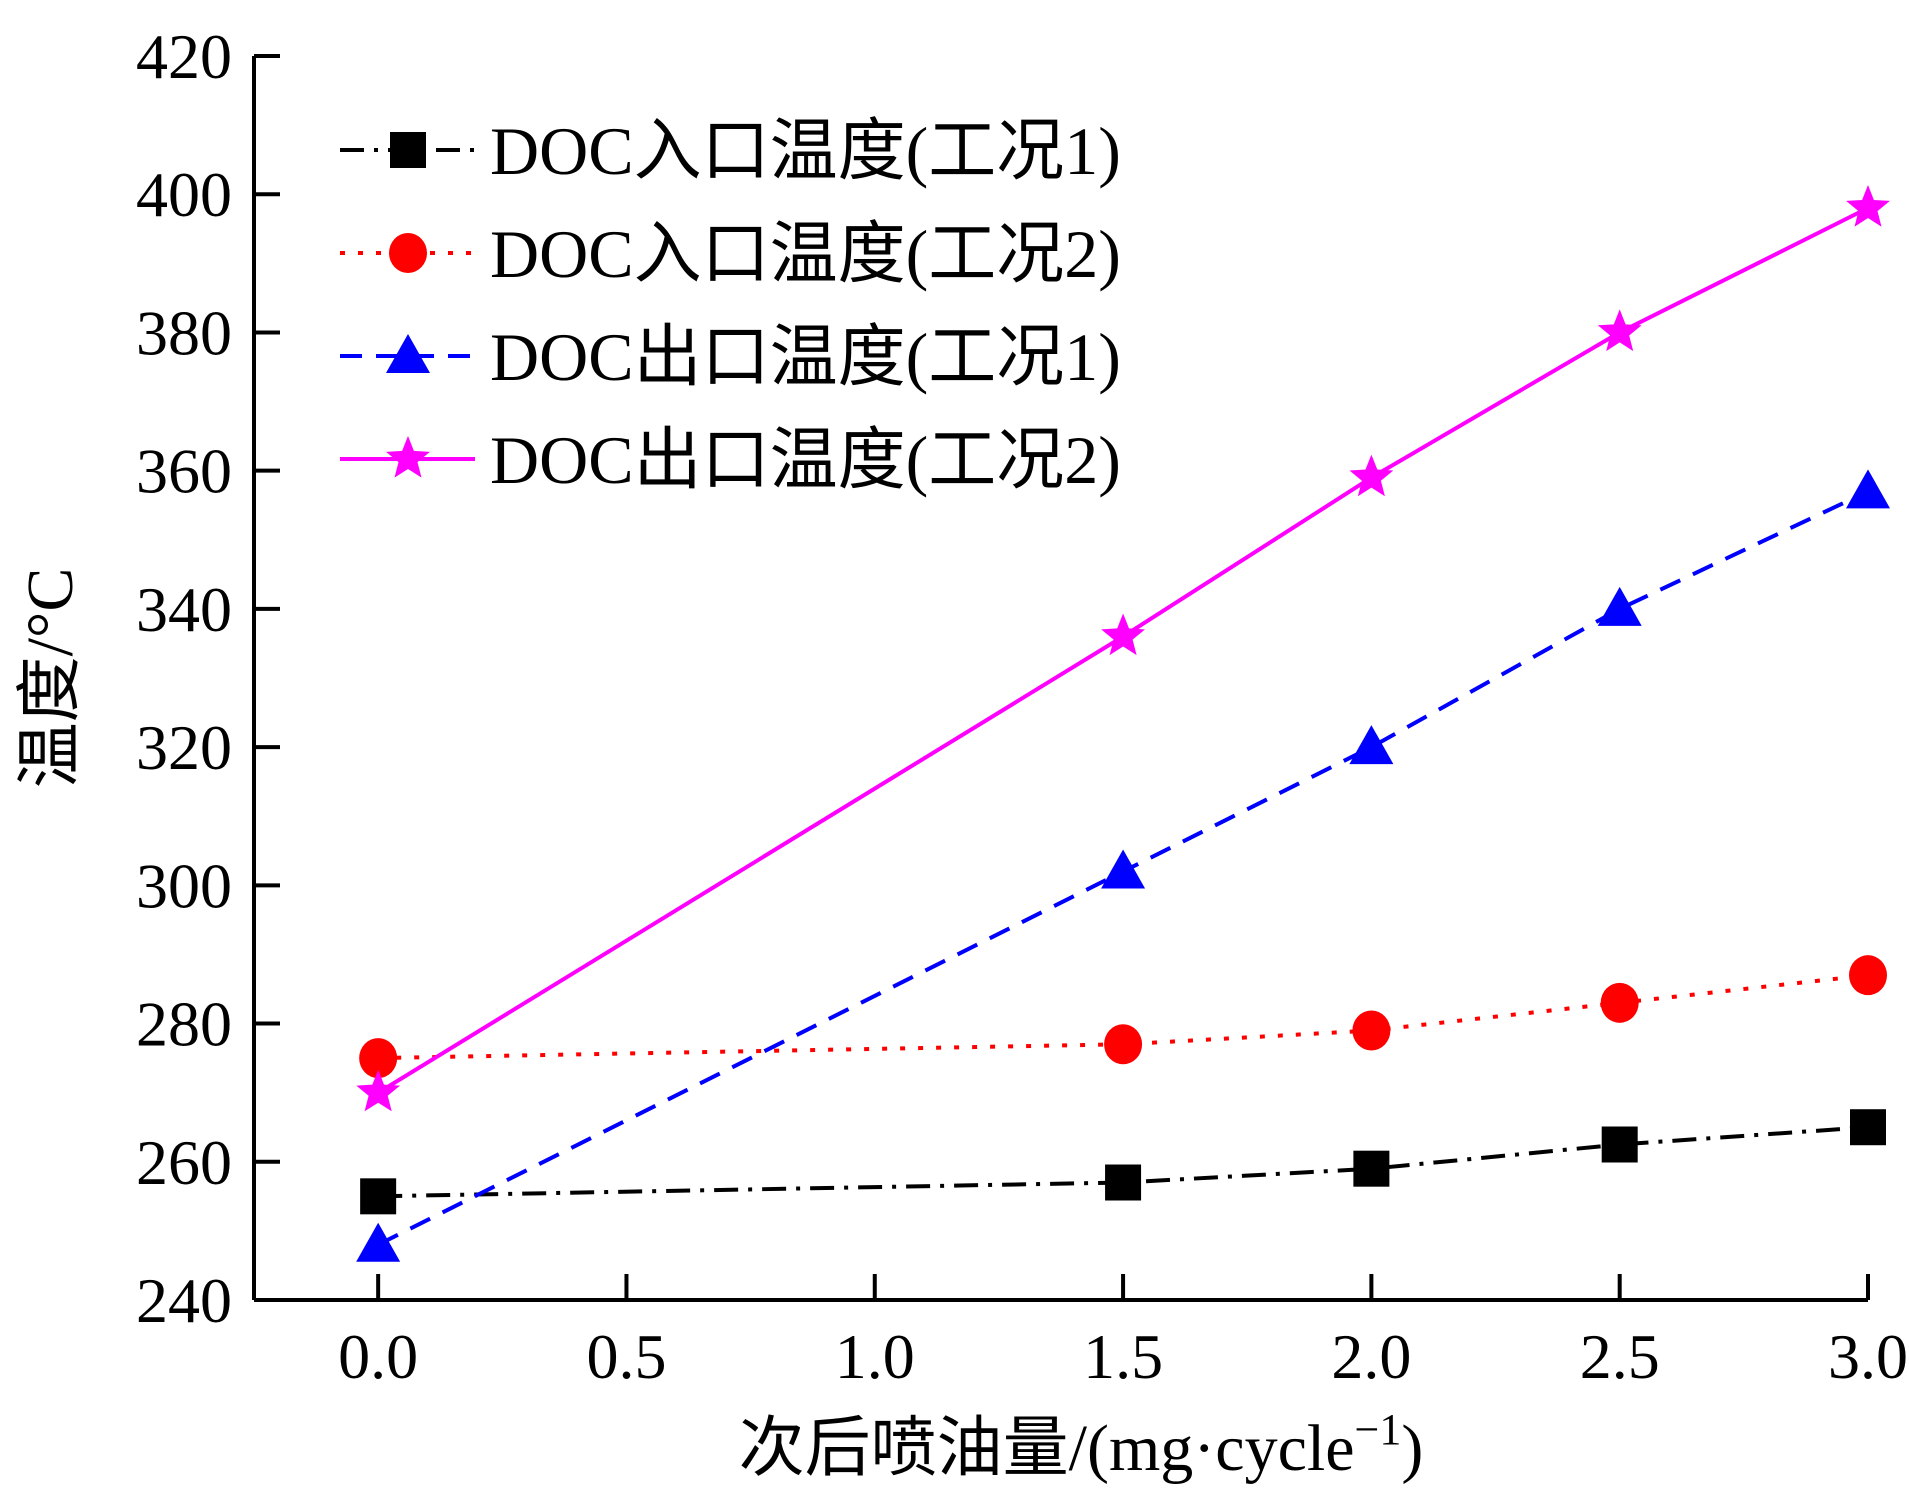 The width and height of the screenshot is (1909, 1492). What do you see at coordinates (805, 460) in the screenshot?
I see `legend-label: DOC出口温度(工况2)` at bounding box center [805, 460].